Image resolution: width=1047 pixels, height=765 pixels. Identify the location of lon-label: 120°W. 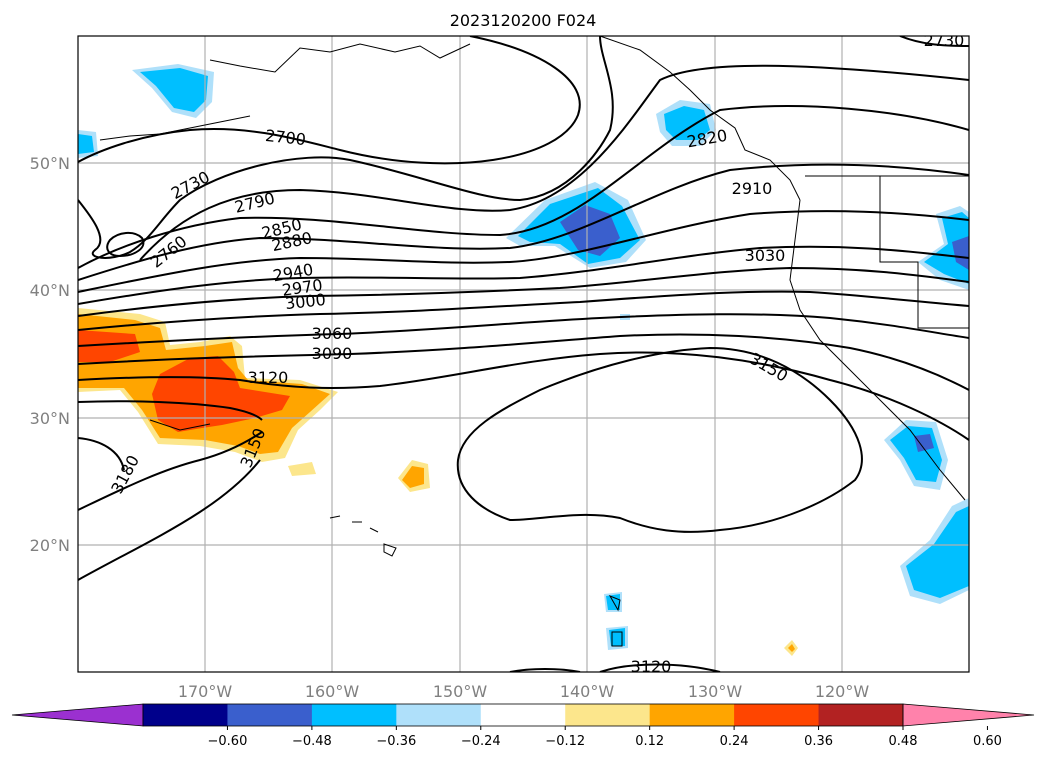
(842, 691).